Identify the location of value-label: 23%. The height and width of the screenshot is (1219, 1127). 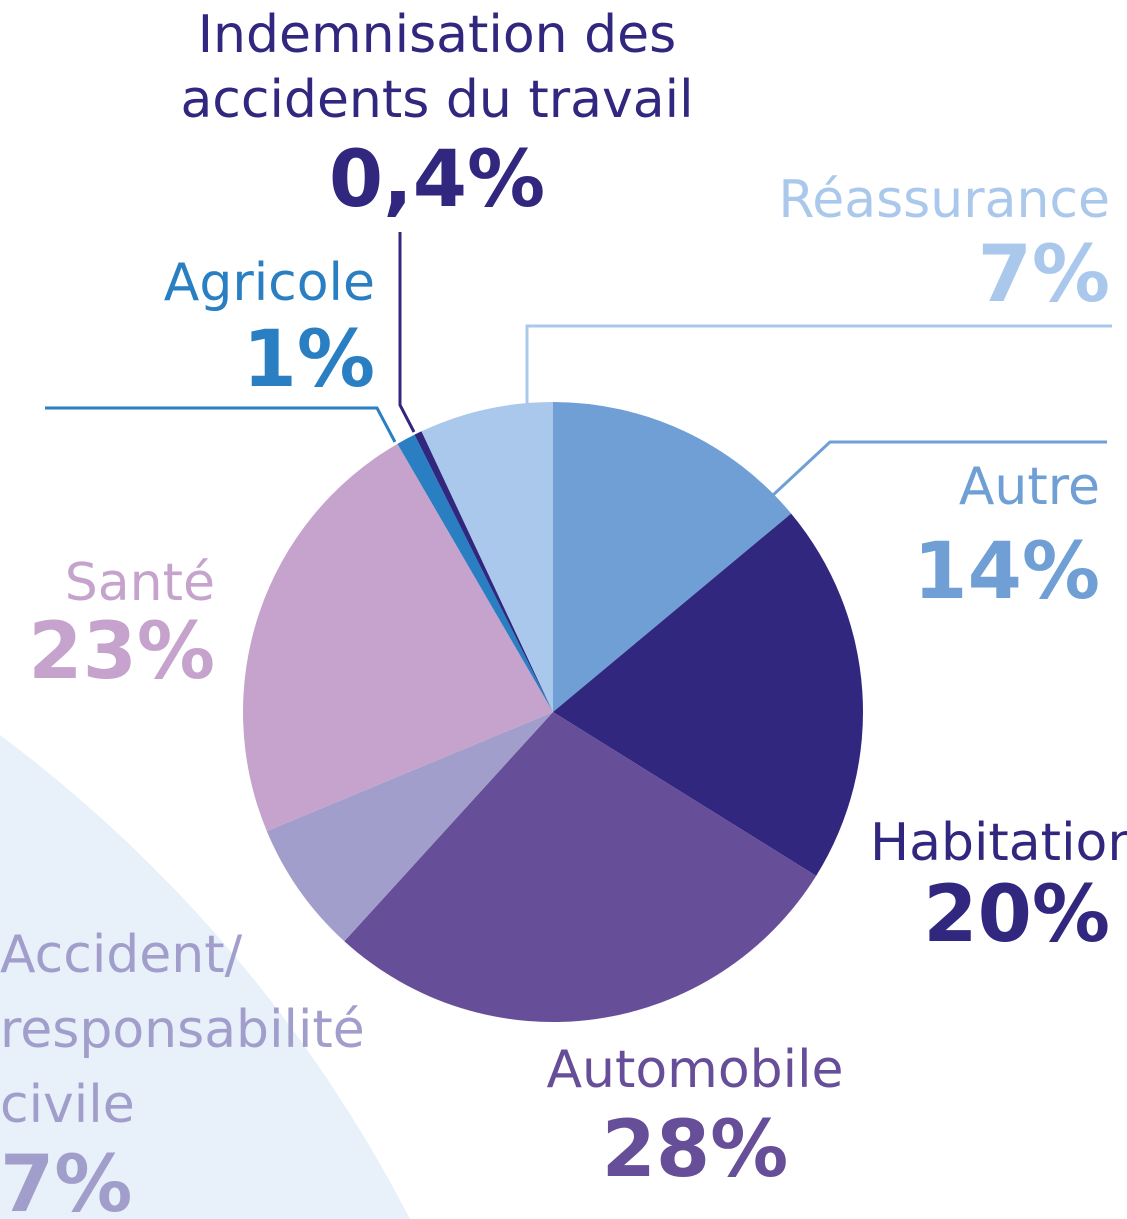
(121, 652).